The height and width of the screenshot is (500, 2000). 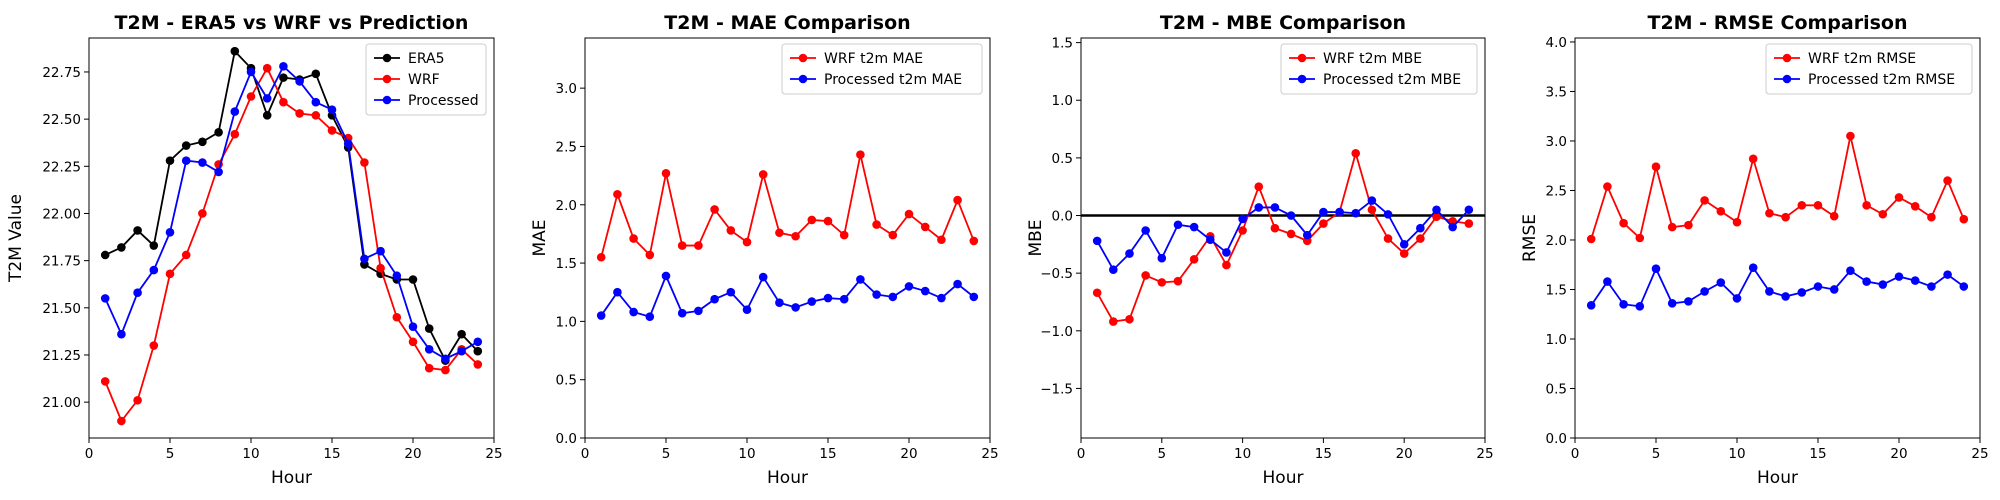 What do you see at coordinates (787, 23) in the screenshot?
I see `chart-title: T2M - MAE Comparison` at bounding box center [787, 23].